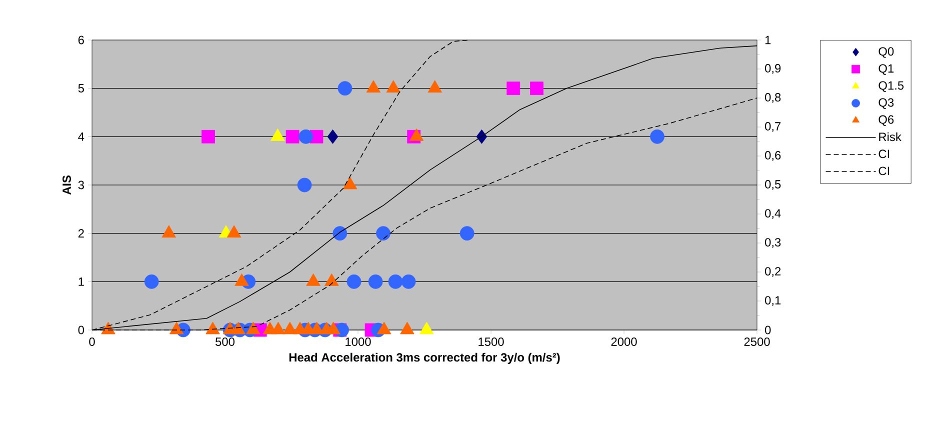  Describe the element at coordinates (768, 40) in the screenshot. I see `y2-tick-label: 1` at that location.